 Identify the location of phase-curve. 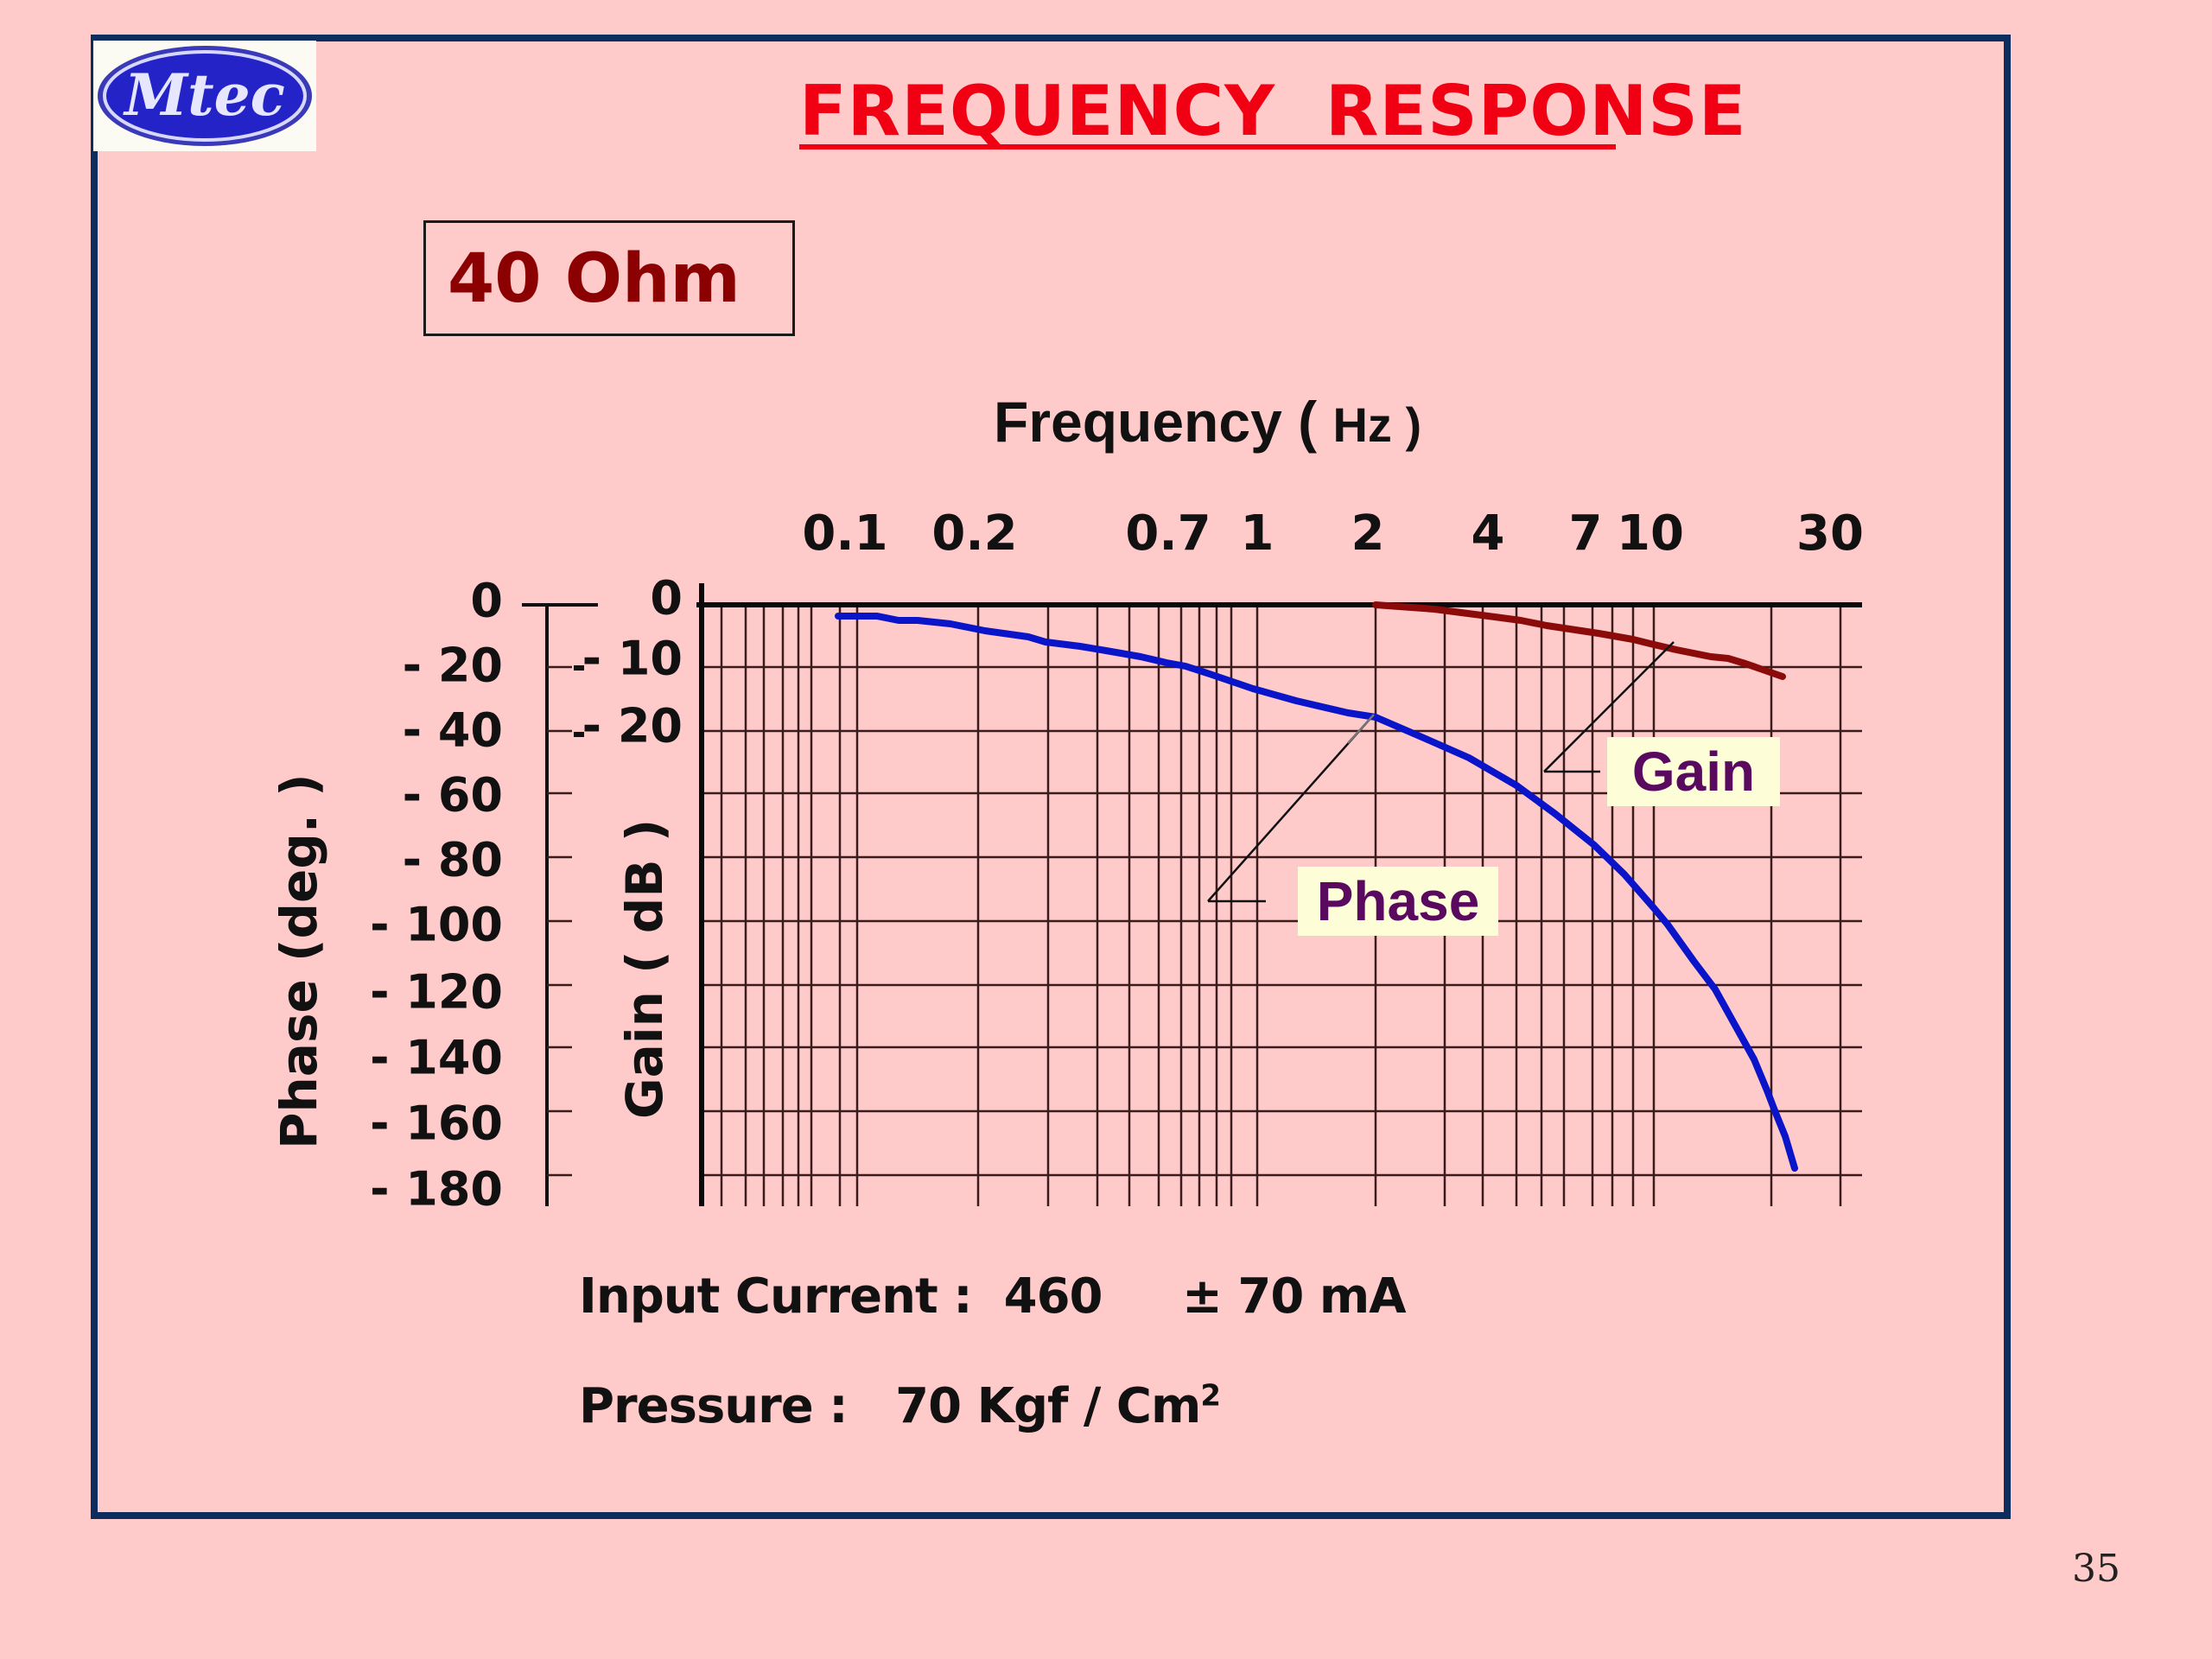
(1316, 892).